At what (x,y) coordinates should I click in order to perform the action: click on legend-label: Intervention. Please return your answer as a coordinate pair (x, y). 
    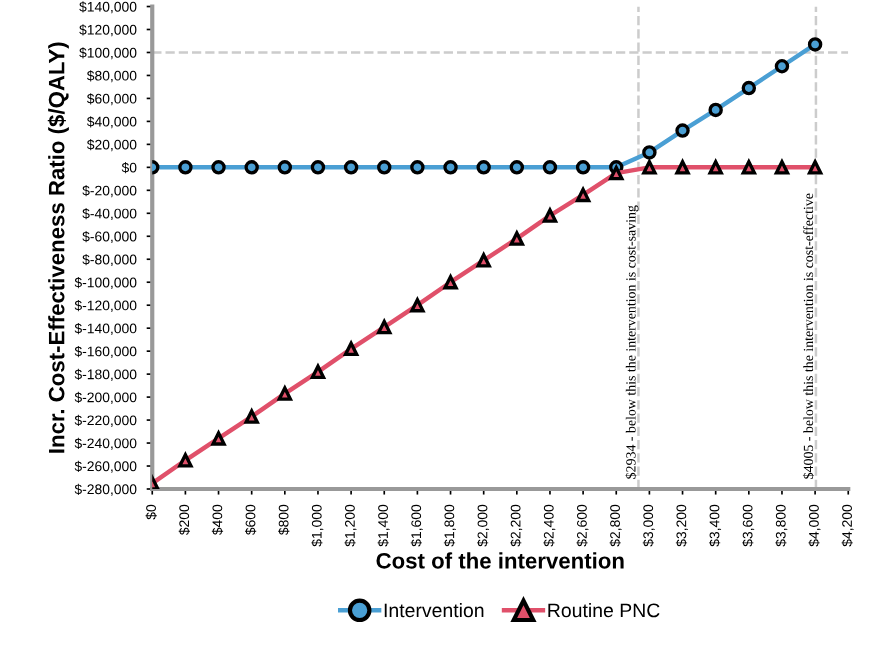
    Looking at the image, I should click on (434, 610).